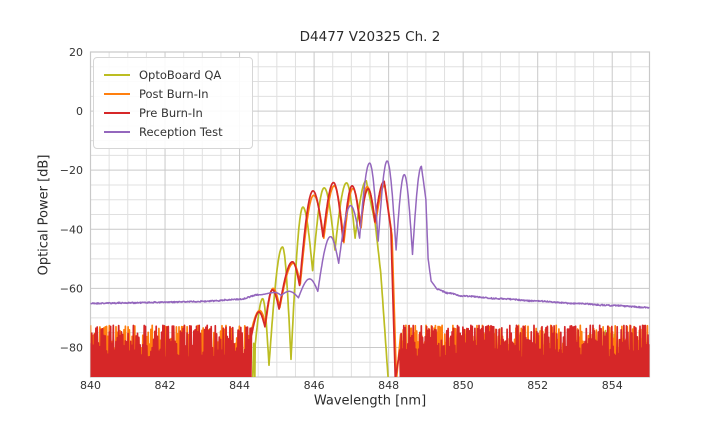 Image resolution: width=720 pixels, height=432 pixels. Describe the element at coordinates (79, 111) in the screenshot. I see `svg-text: 0` at that location.